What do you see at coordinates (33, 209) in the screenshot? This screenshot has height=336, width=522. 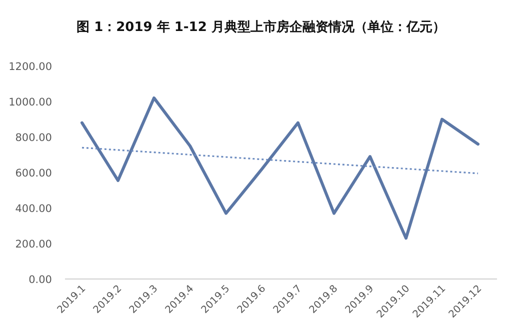 I see `y-tick-label: 400.00` at bounding box center [33, 209].